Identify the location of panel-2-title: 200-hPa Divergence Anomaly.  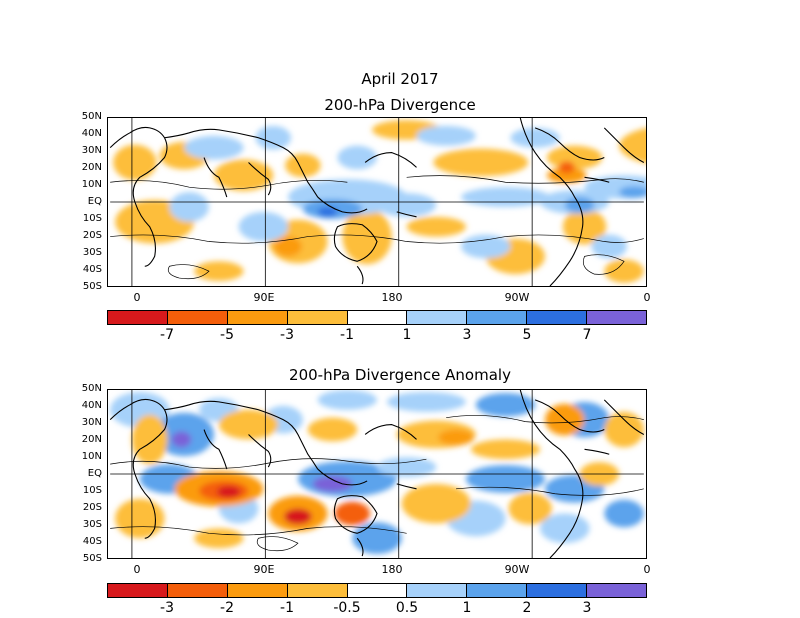
(400, 375).